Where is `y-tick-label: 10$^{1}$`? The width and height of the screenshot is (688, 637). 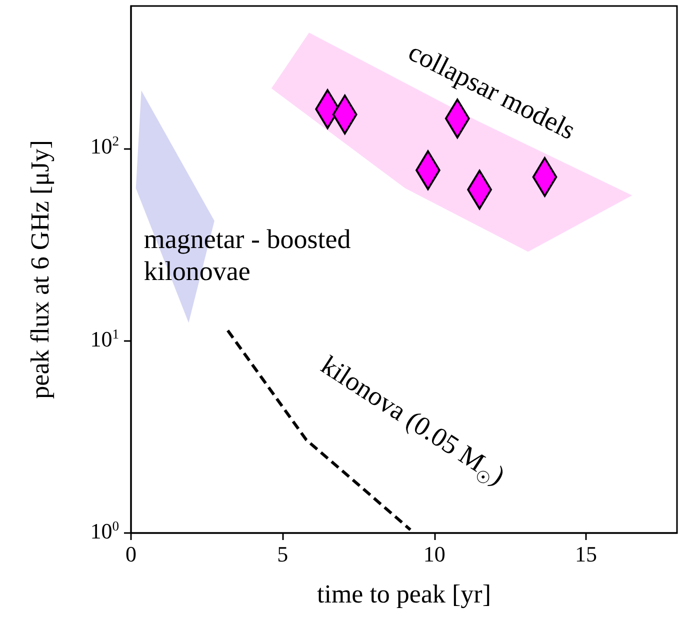 y-tick-label: 10$^{1}$ is located at coordinates (104, 339).